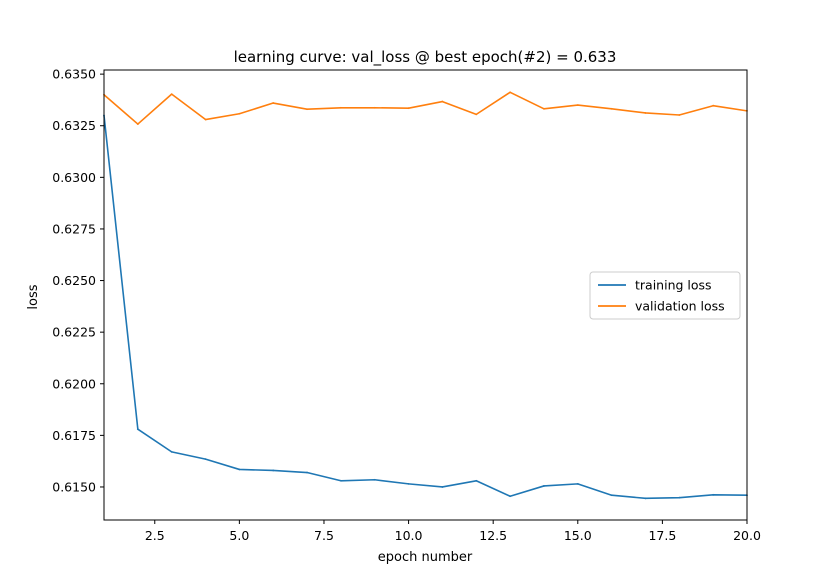  I want to click on x-tick-label: 20.0, so click(747, 535).